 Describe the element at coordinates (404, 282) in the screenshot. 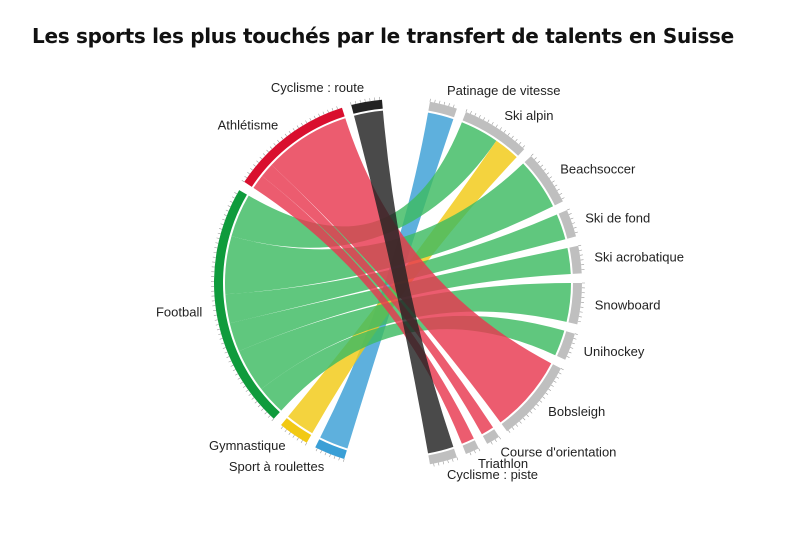

I see `ribbon-cyclisme-route-to-cyclisme-piste` at that location.